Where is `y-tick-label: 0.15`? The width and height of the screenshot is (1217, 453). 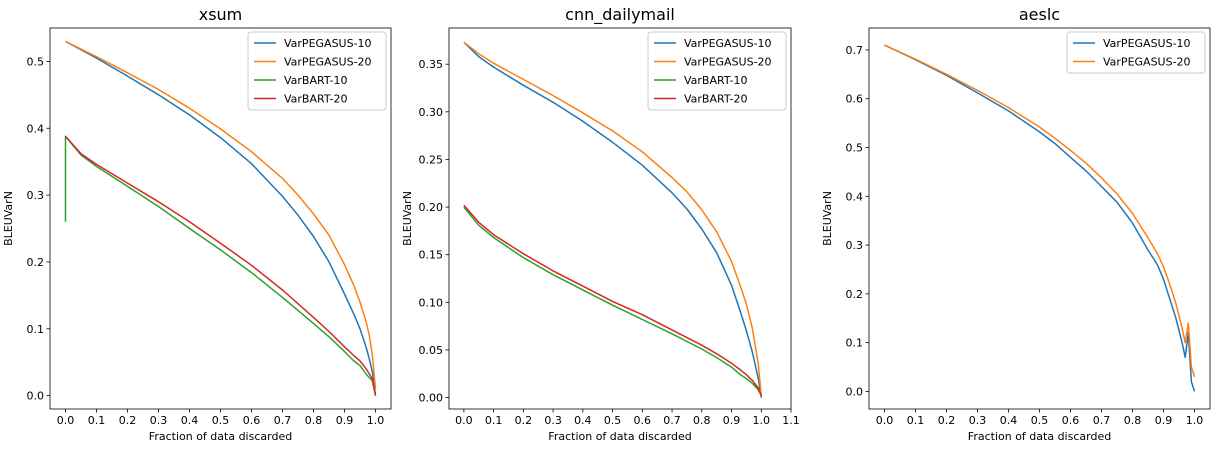
y-tick-label: 0.15 is located at coordinates (431, 255).